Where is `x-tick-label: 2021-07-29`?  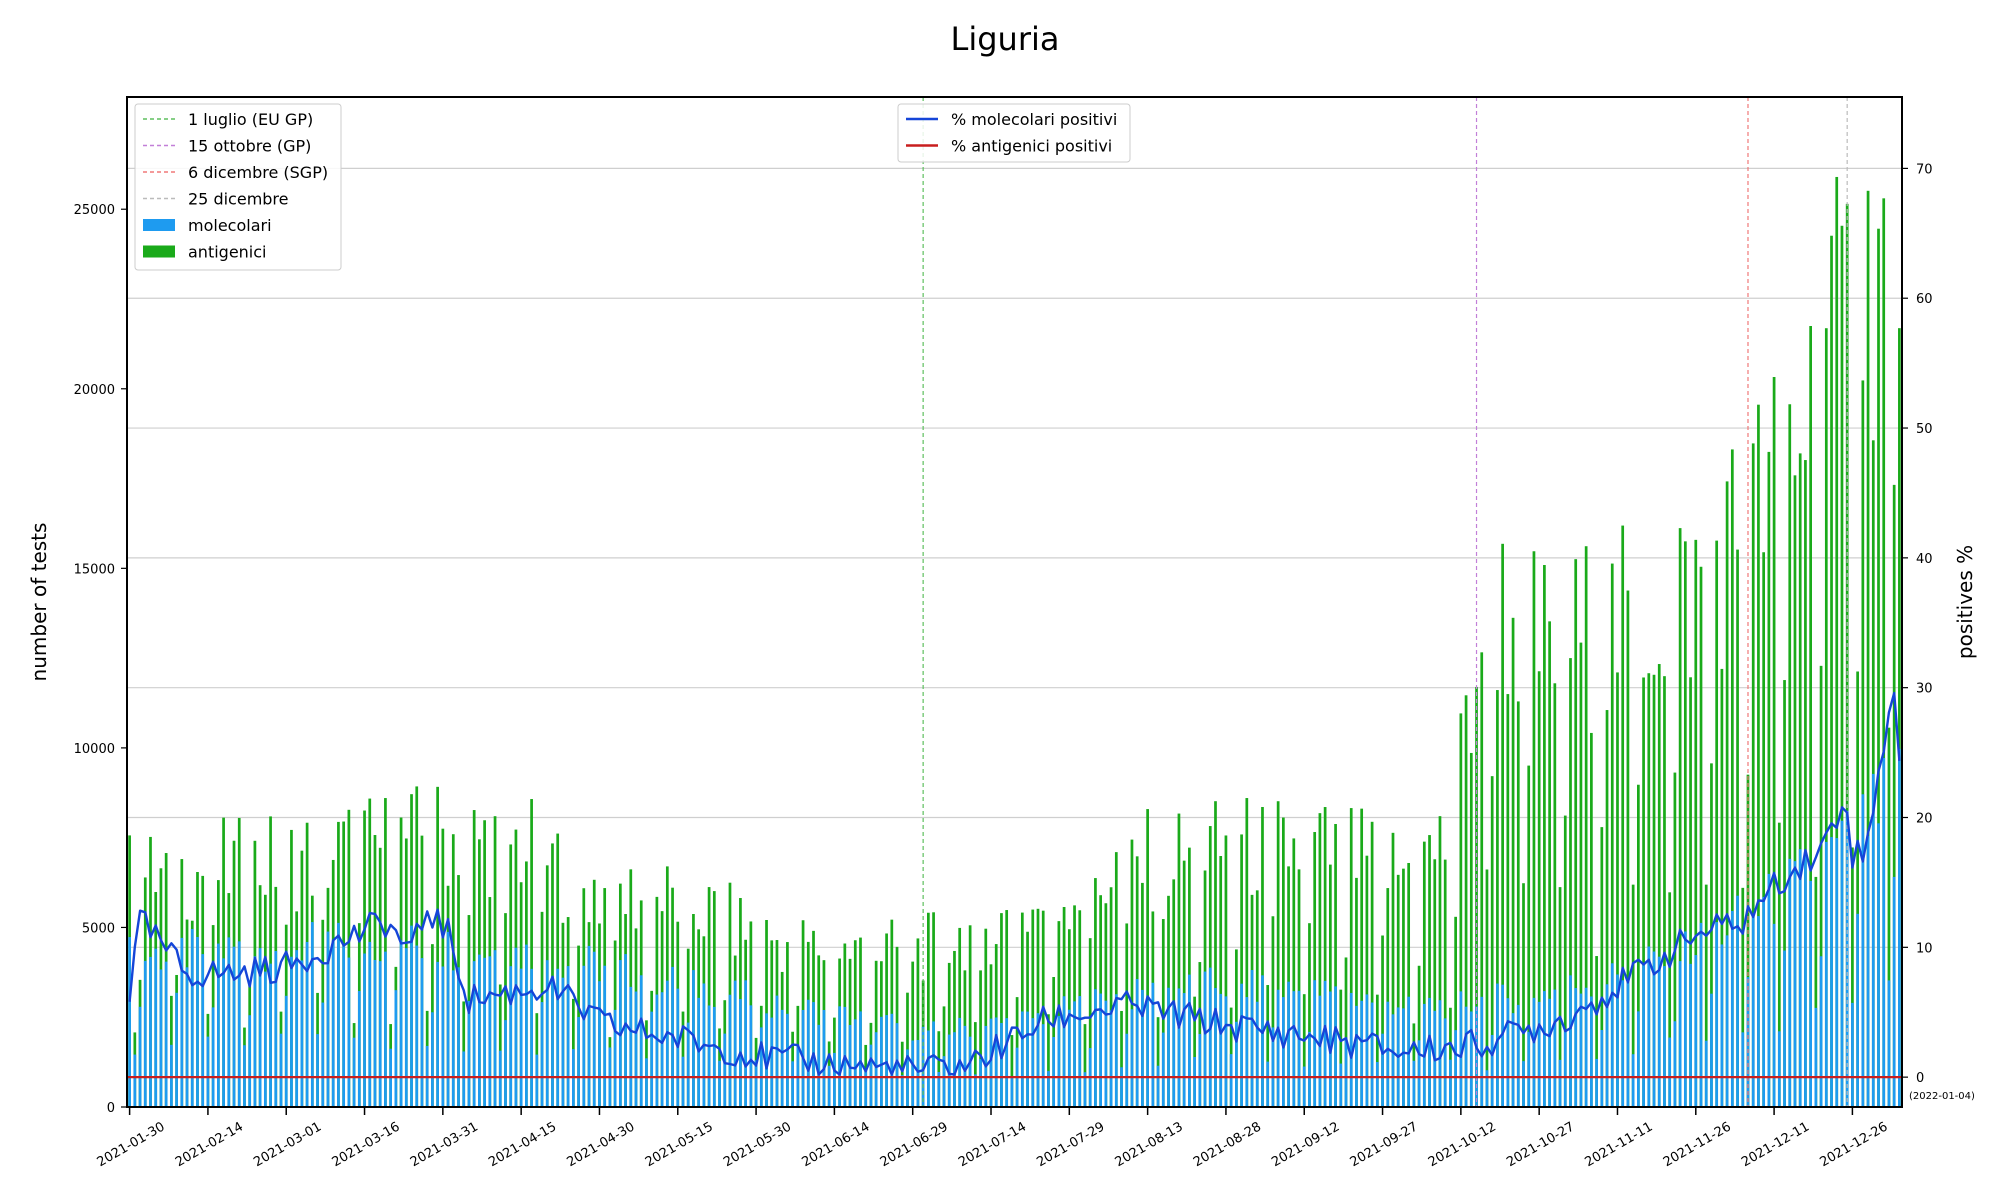
x-tick-label: 2021-07-29 is located at coordinates (1070, 1144).